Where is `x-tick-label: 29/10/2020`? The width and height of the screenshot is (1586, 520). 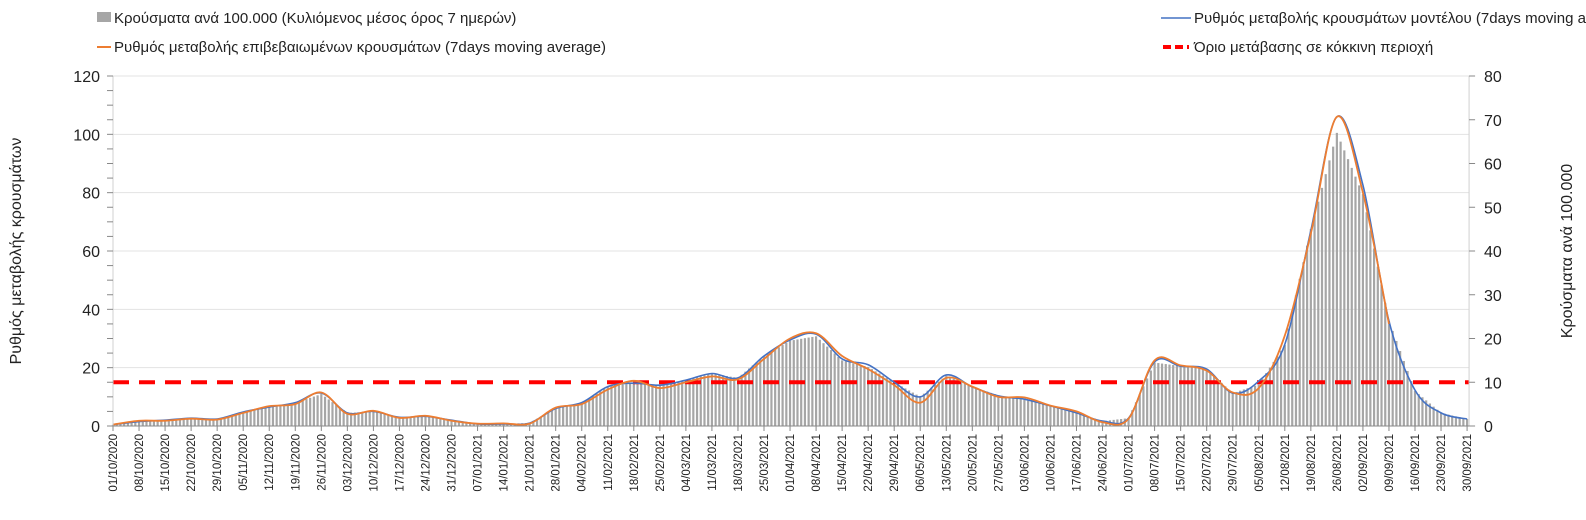
x-tick-label: 29/10/2020 is located at coordinates (218, 463).